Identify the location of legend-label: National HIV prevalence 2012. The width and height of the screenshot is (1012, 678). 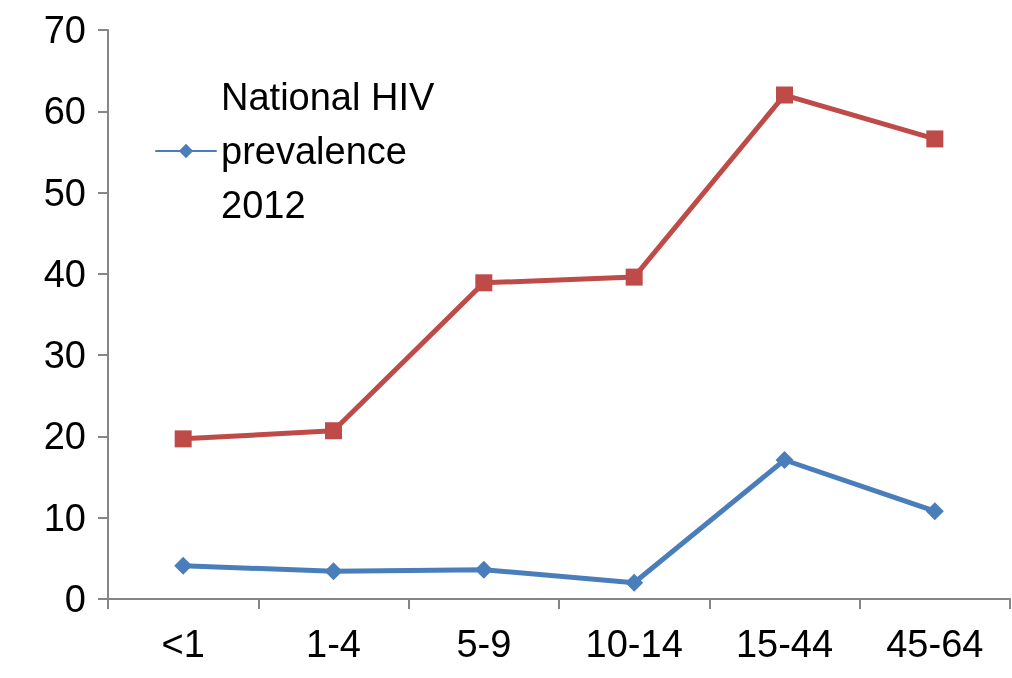
(333, 151).